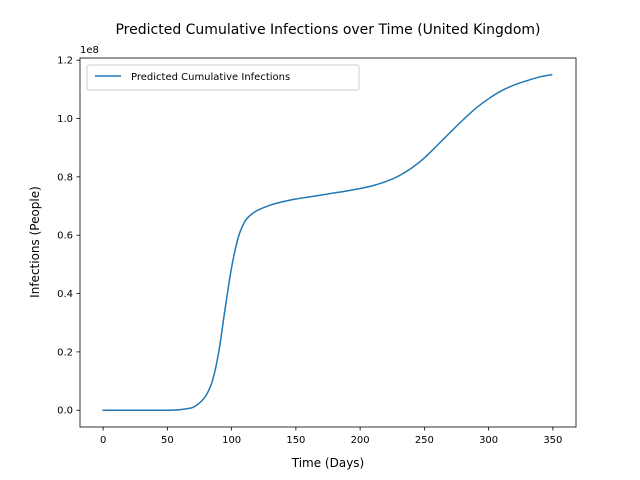  What do you see at coordinates (65, 61) in the screenshot?
I see `y-tick-label: 1.2` at bounding box center [65, 61].